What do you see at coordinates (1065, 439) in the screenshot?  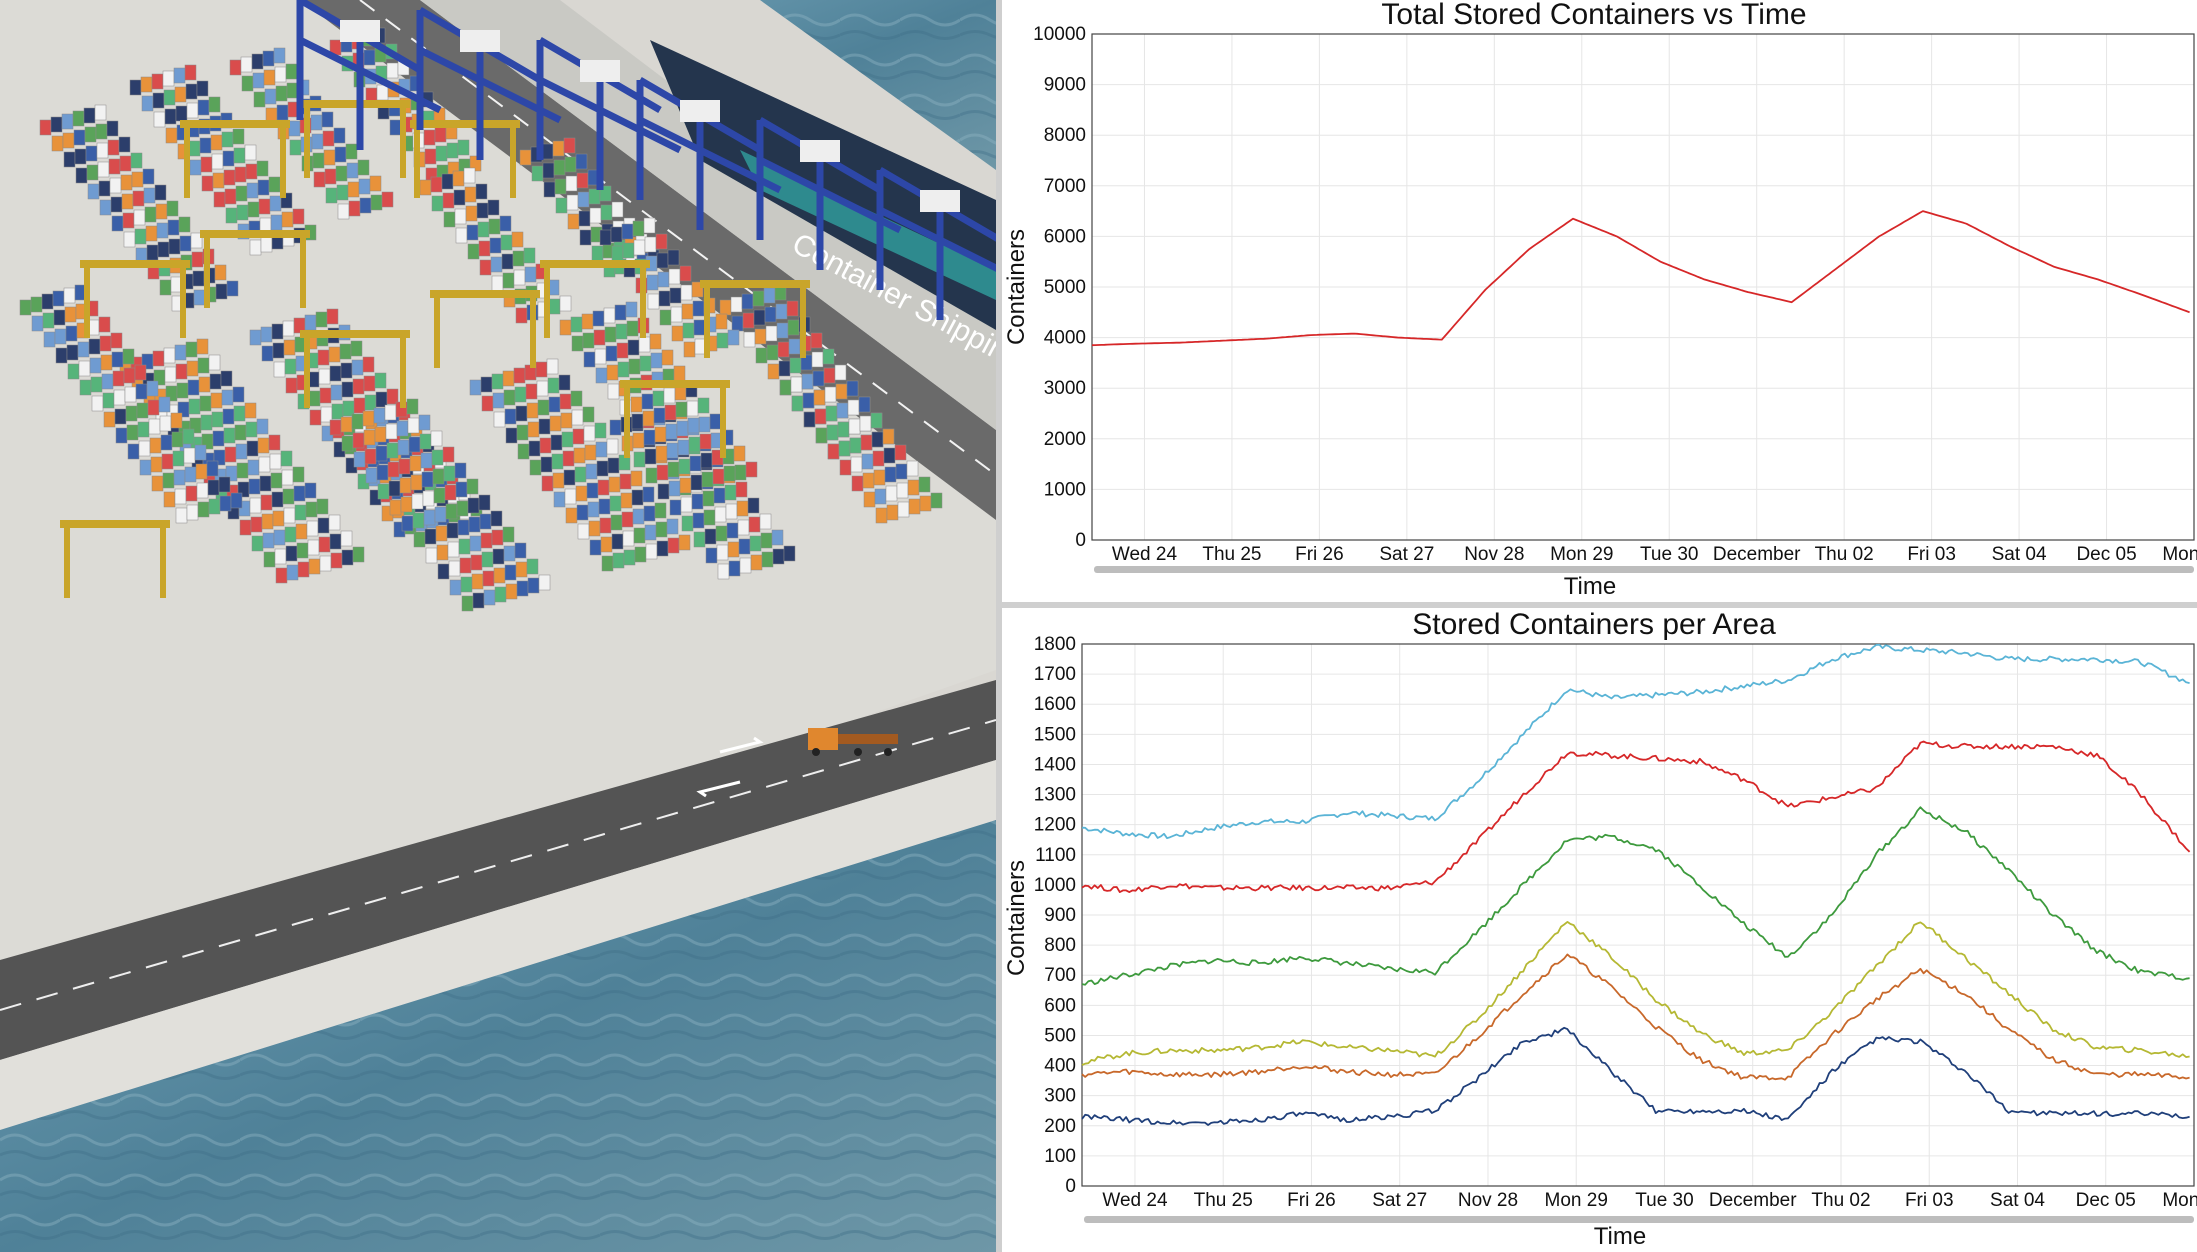 I see `y-tick-label: 2000` at bounding box center [1065, 439].